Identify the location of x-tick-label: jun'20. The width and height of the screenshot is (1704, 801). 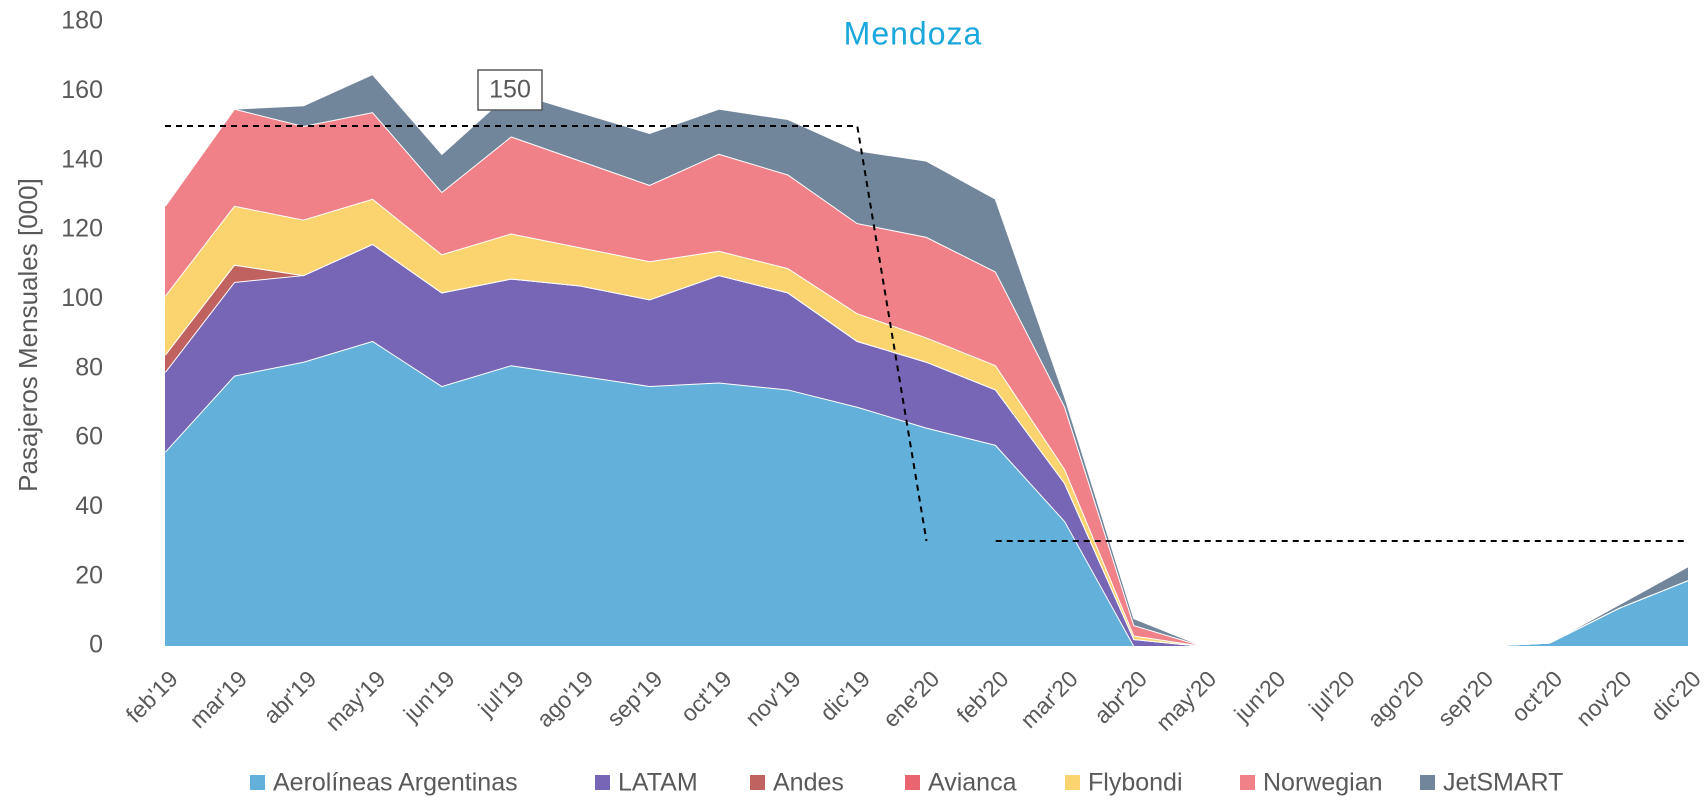
(1259, 696).